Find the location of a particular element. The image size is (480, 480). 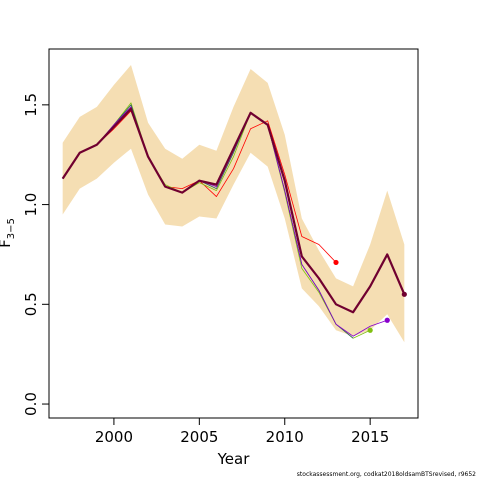

x-tick-label: 2005 is located at coordinates (199, 437).